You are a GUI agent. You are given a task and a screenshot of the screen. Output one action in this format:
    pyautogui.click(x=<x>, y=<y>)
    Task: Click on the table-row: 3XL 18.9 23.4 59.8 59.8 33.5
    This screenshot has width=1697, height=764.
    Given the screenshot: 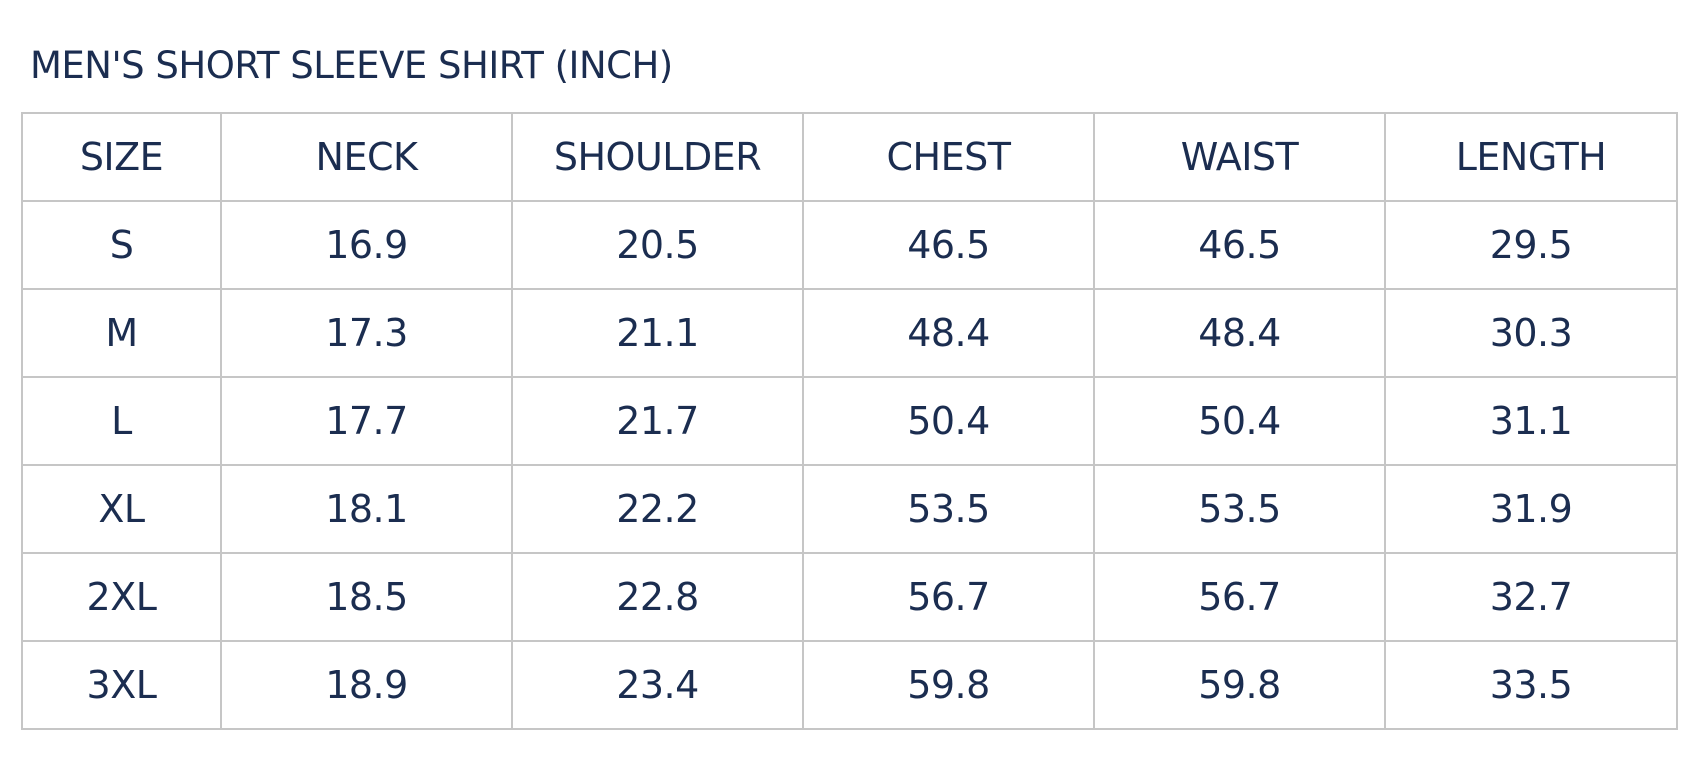 What is the action you would take?
    pyautogui.click(x=849, y=685)
    